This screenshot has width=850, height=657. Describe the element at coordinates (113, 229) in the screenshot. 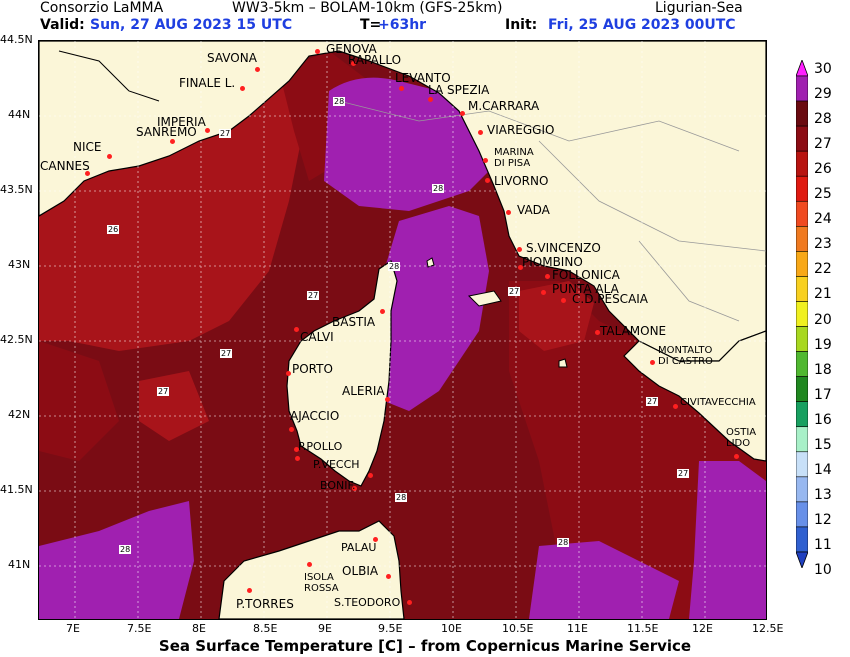

I see `isotherm-label: 26` at that location.